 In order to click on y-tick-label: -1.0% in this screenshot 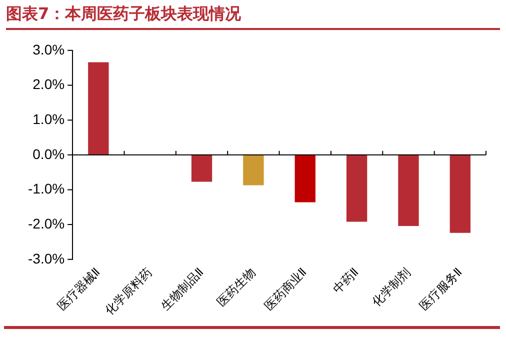, I will do `click(46, 188)`.